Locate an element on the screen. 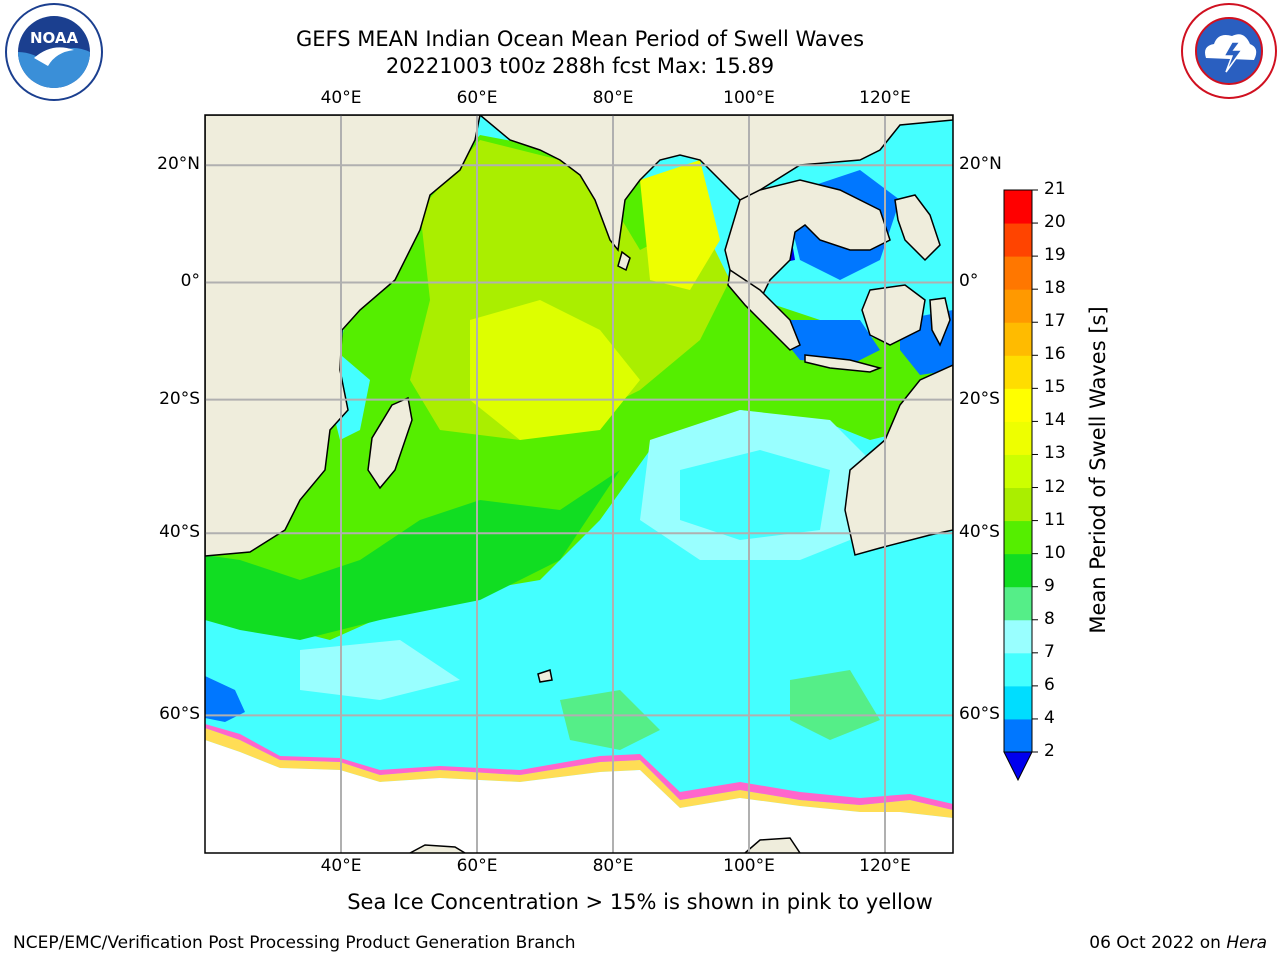  swell-region-cyan-south is located at coordinates (579, 680).